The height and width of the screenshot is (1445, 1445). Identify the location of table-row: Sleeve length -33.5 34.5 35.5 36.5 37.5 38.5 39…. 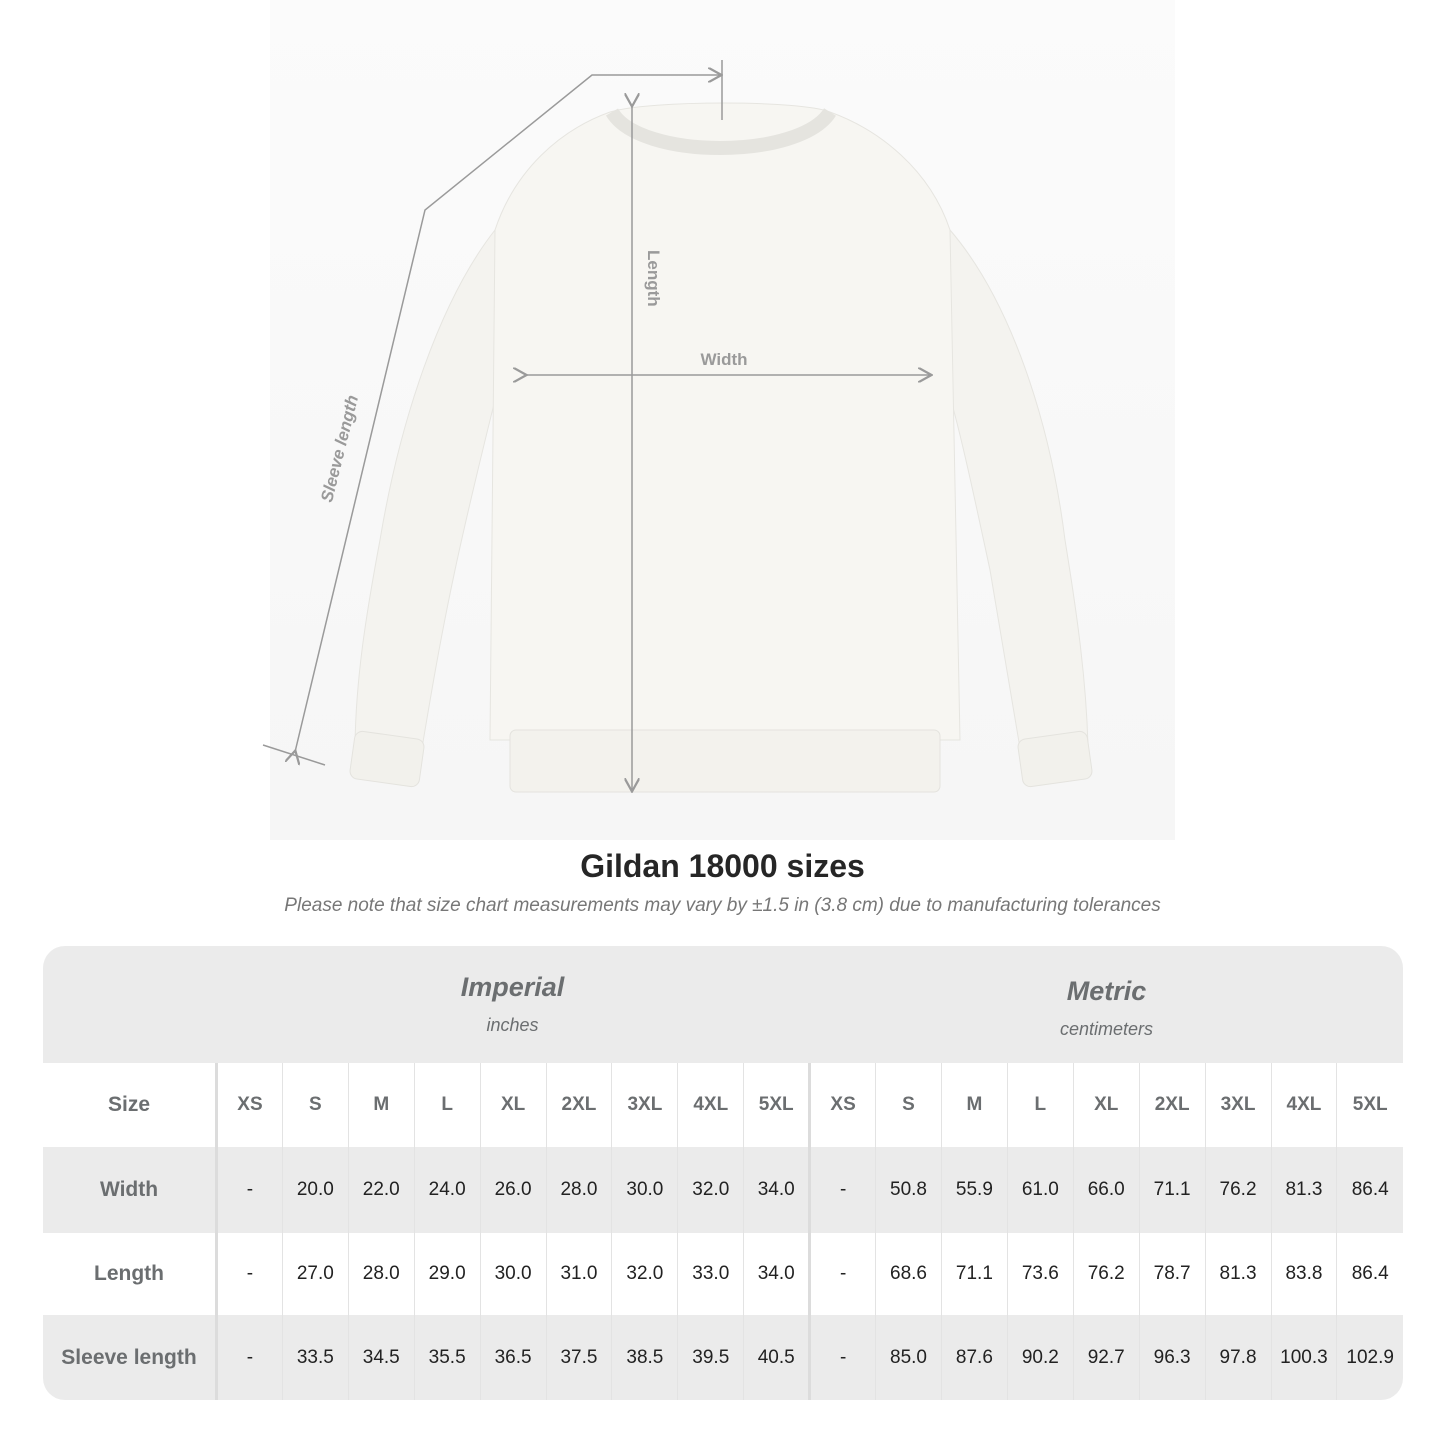
(723, 1357).